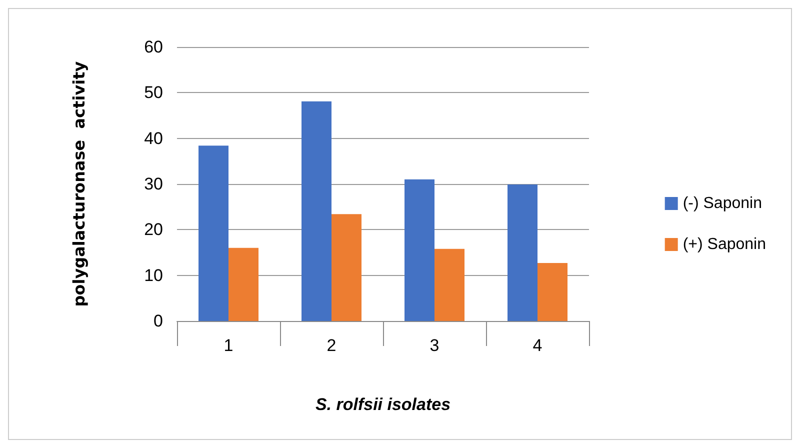 The height and width of the screenshot is (448, 800). Describe the element at coordinates (435, 345) in the screenshot. I see `x-tick-label: 3` at that location.